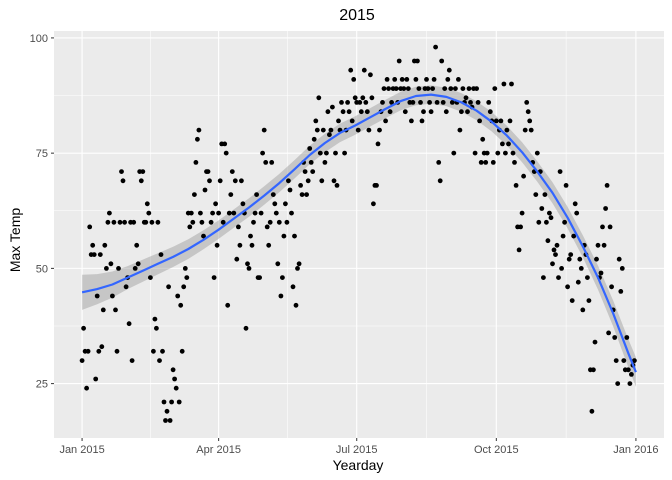 This screenshot has height=480, width=672. What do you see at coordinates (42, 269) in the screenshot?
I see `y-tick-label: 50` at bounding box center [42, 269].